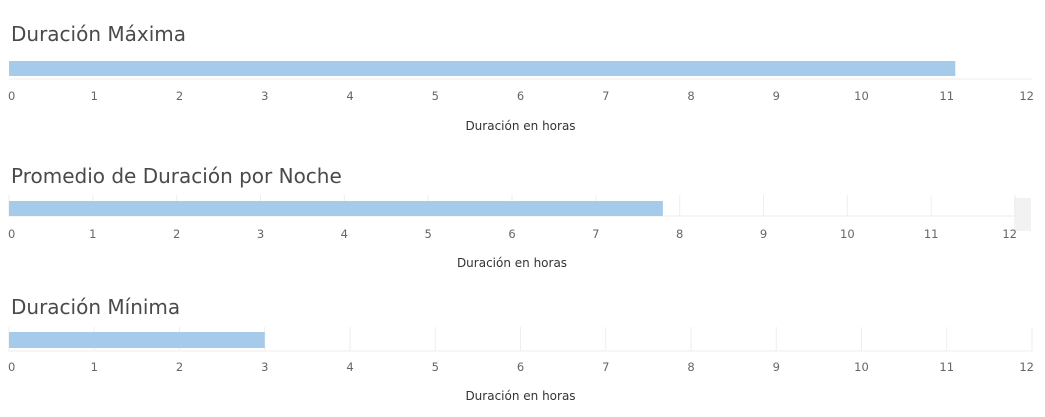  What do you see at coordinates (176, 176) in the screenshot?
I see `chart-title: Promedio de Duración por Noche` at bounding box center [176, 176].